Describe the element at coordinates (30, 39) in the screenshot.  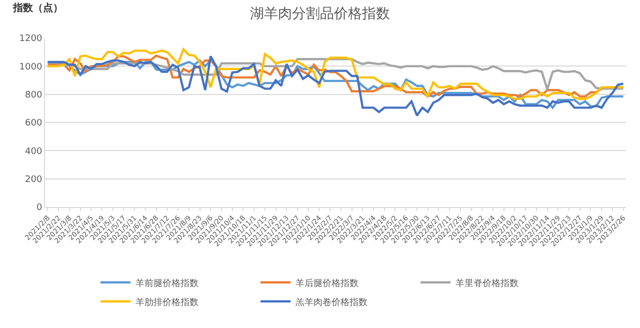
I see `y-tick-label: 1200` at that location.